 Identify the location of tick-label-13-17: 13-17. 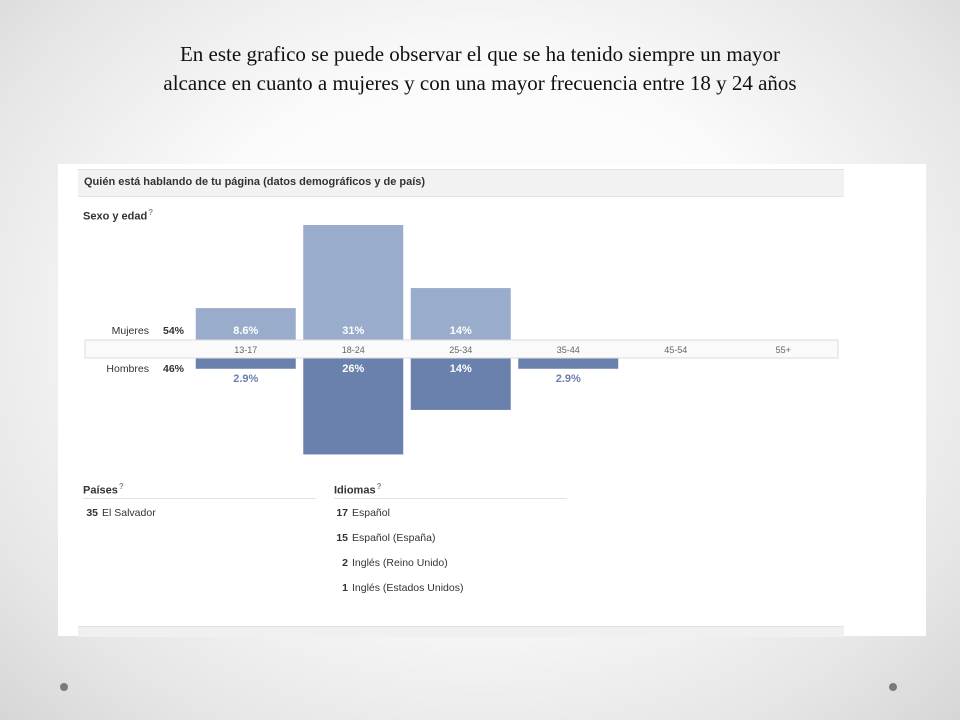
(245, 350).